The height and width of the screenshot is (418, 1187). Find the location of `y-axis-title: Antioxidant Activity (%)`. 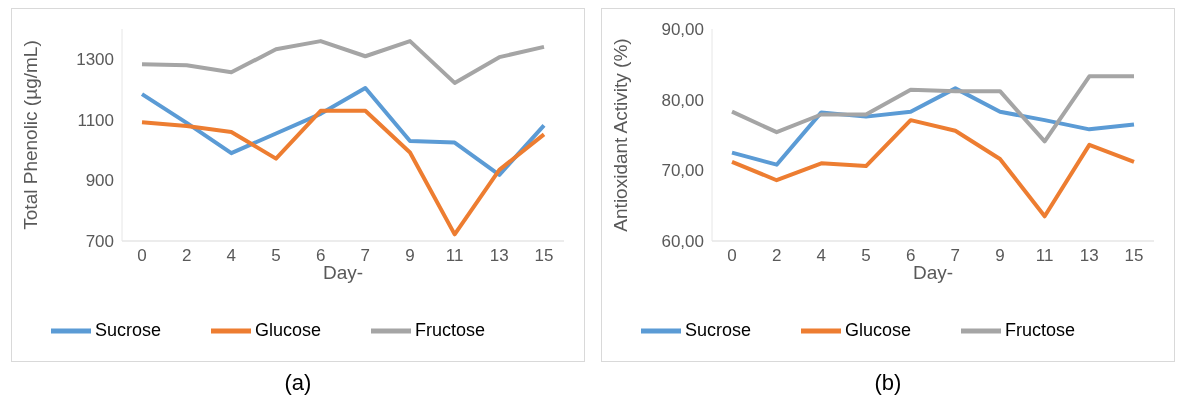

y-axis-title: Antioxidant Activity (%) is located at coordinates (620, 135).